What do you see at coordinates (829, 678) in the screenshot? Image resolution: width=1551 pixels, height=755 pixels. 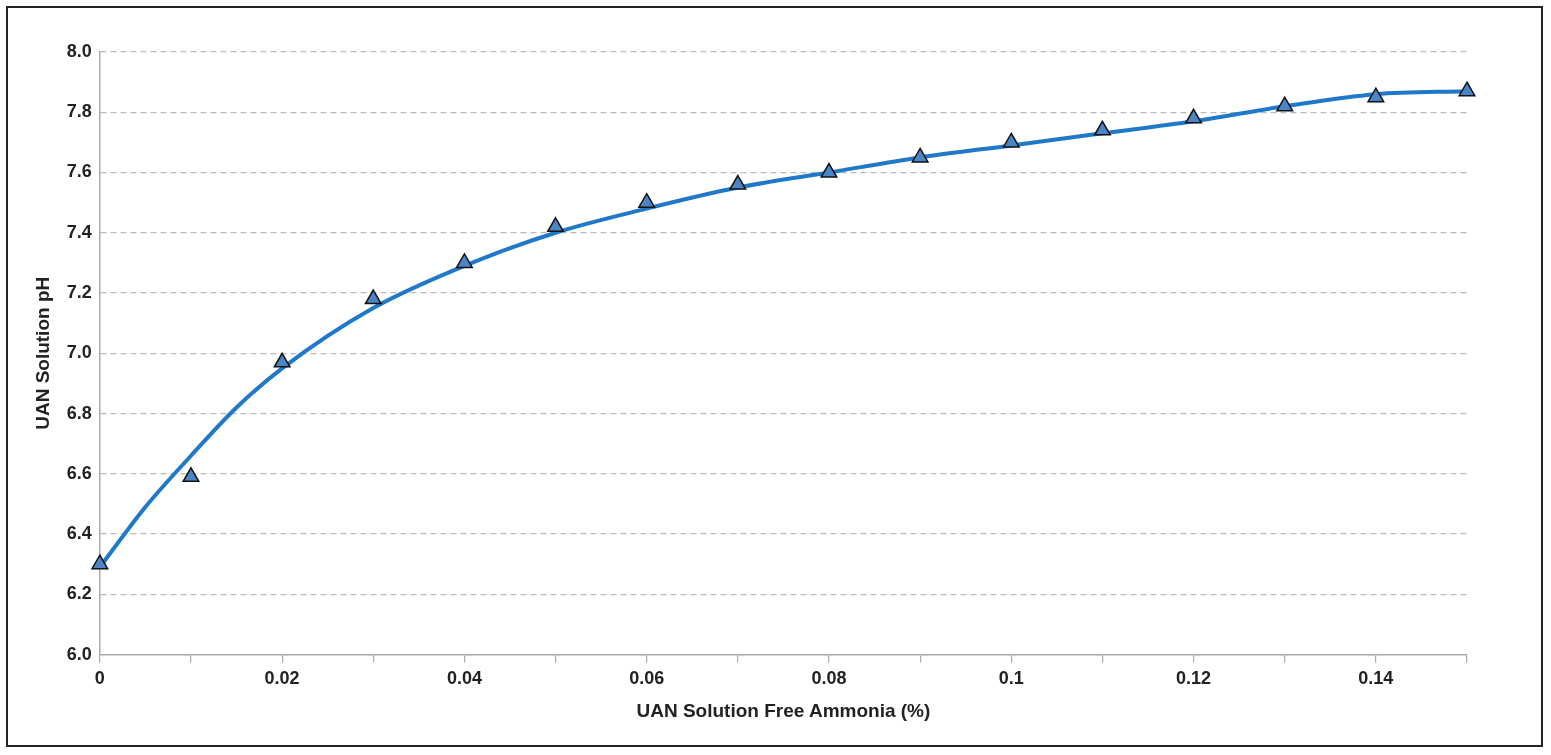 I see `x-tick-label: 0.08` at bounding box center [829, 678].